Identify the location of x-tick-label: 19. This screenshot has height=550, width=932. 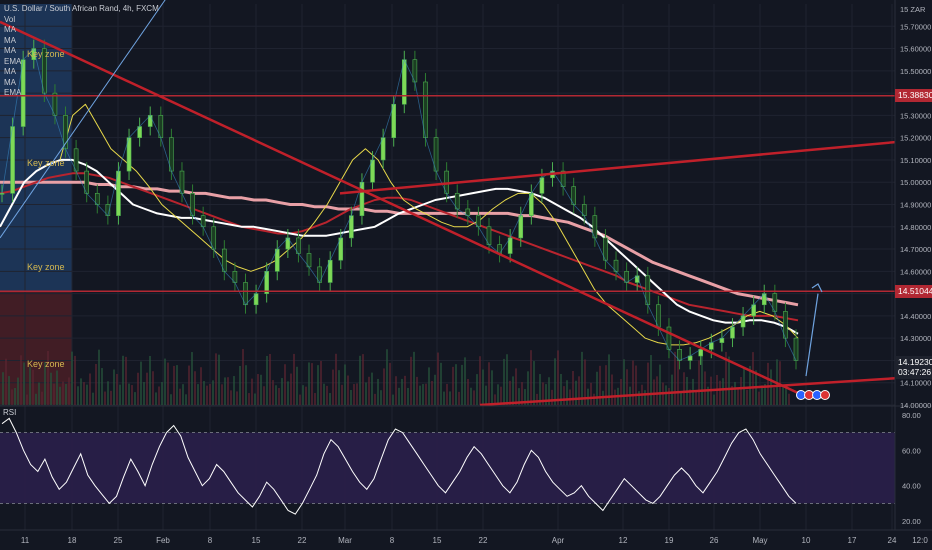
(669, 540).